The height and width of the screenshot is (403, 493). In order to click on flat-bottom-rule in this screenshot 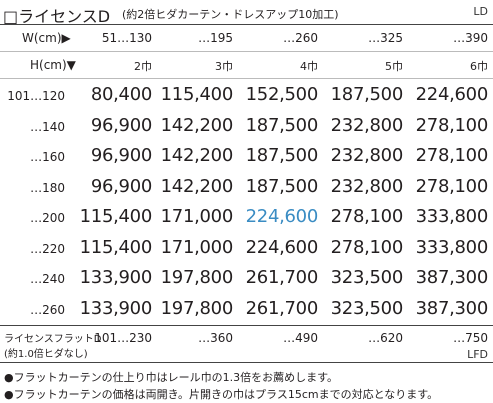, I will do `click(246, 362)`.